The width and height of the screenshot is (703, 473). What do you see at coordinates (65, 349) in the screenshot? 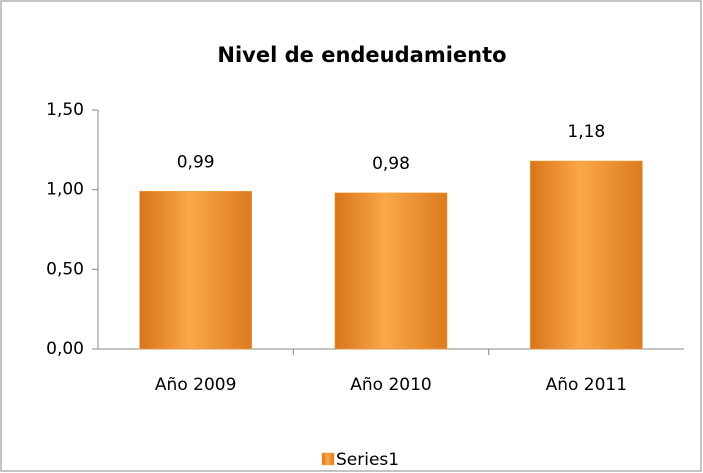
I see `y-tick-label: 0,00` at bounding box center [65, 349].